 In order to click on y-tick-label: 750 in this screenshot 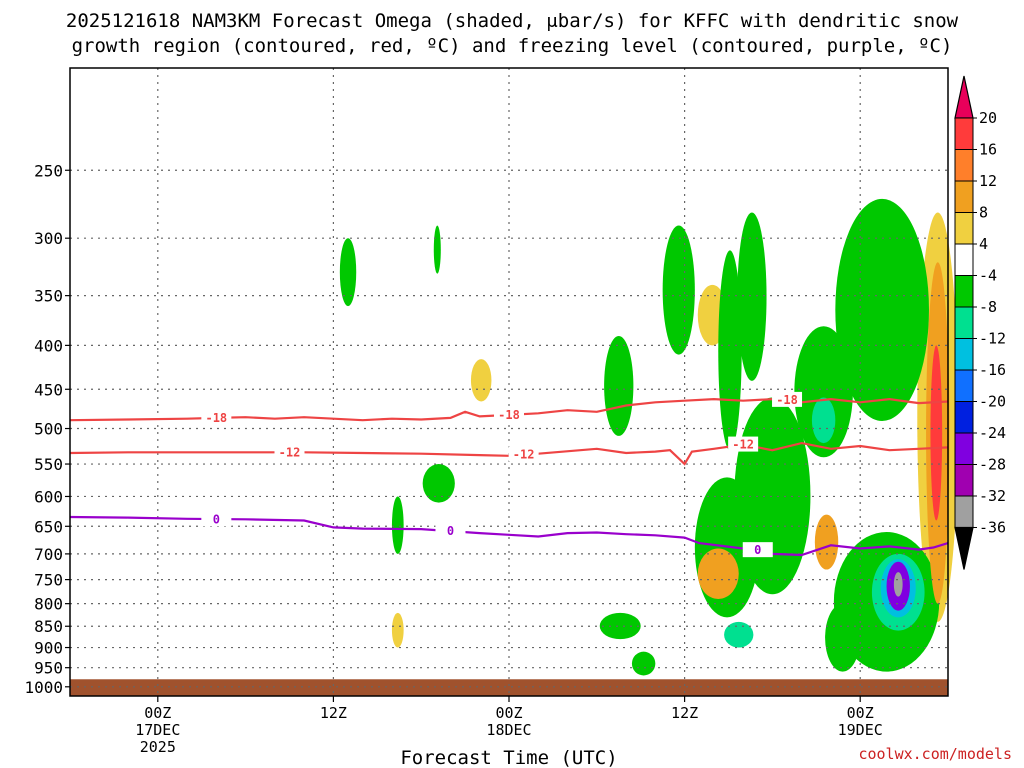, I will do `click(48, 580)`.